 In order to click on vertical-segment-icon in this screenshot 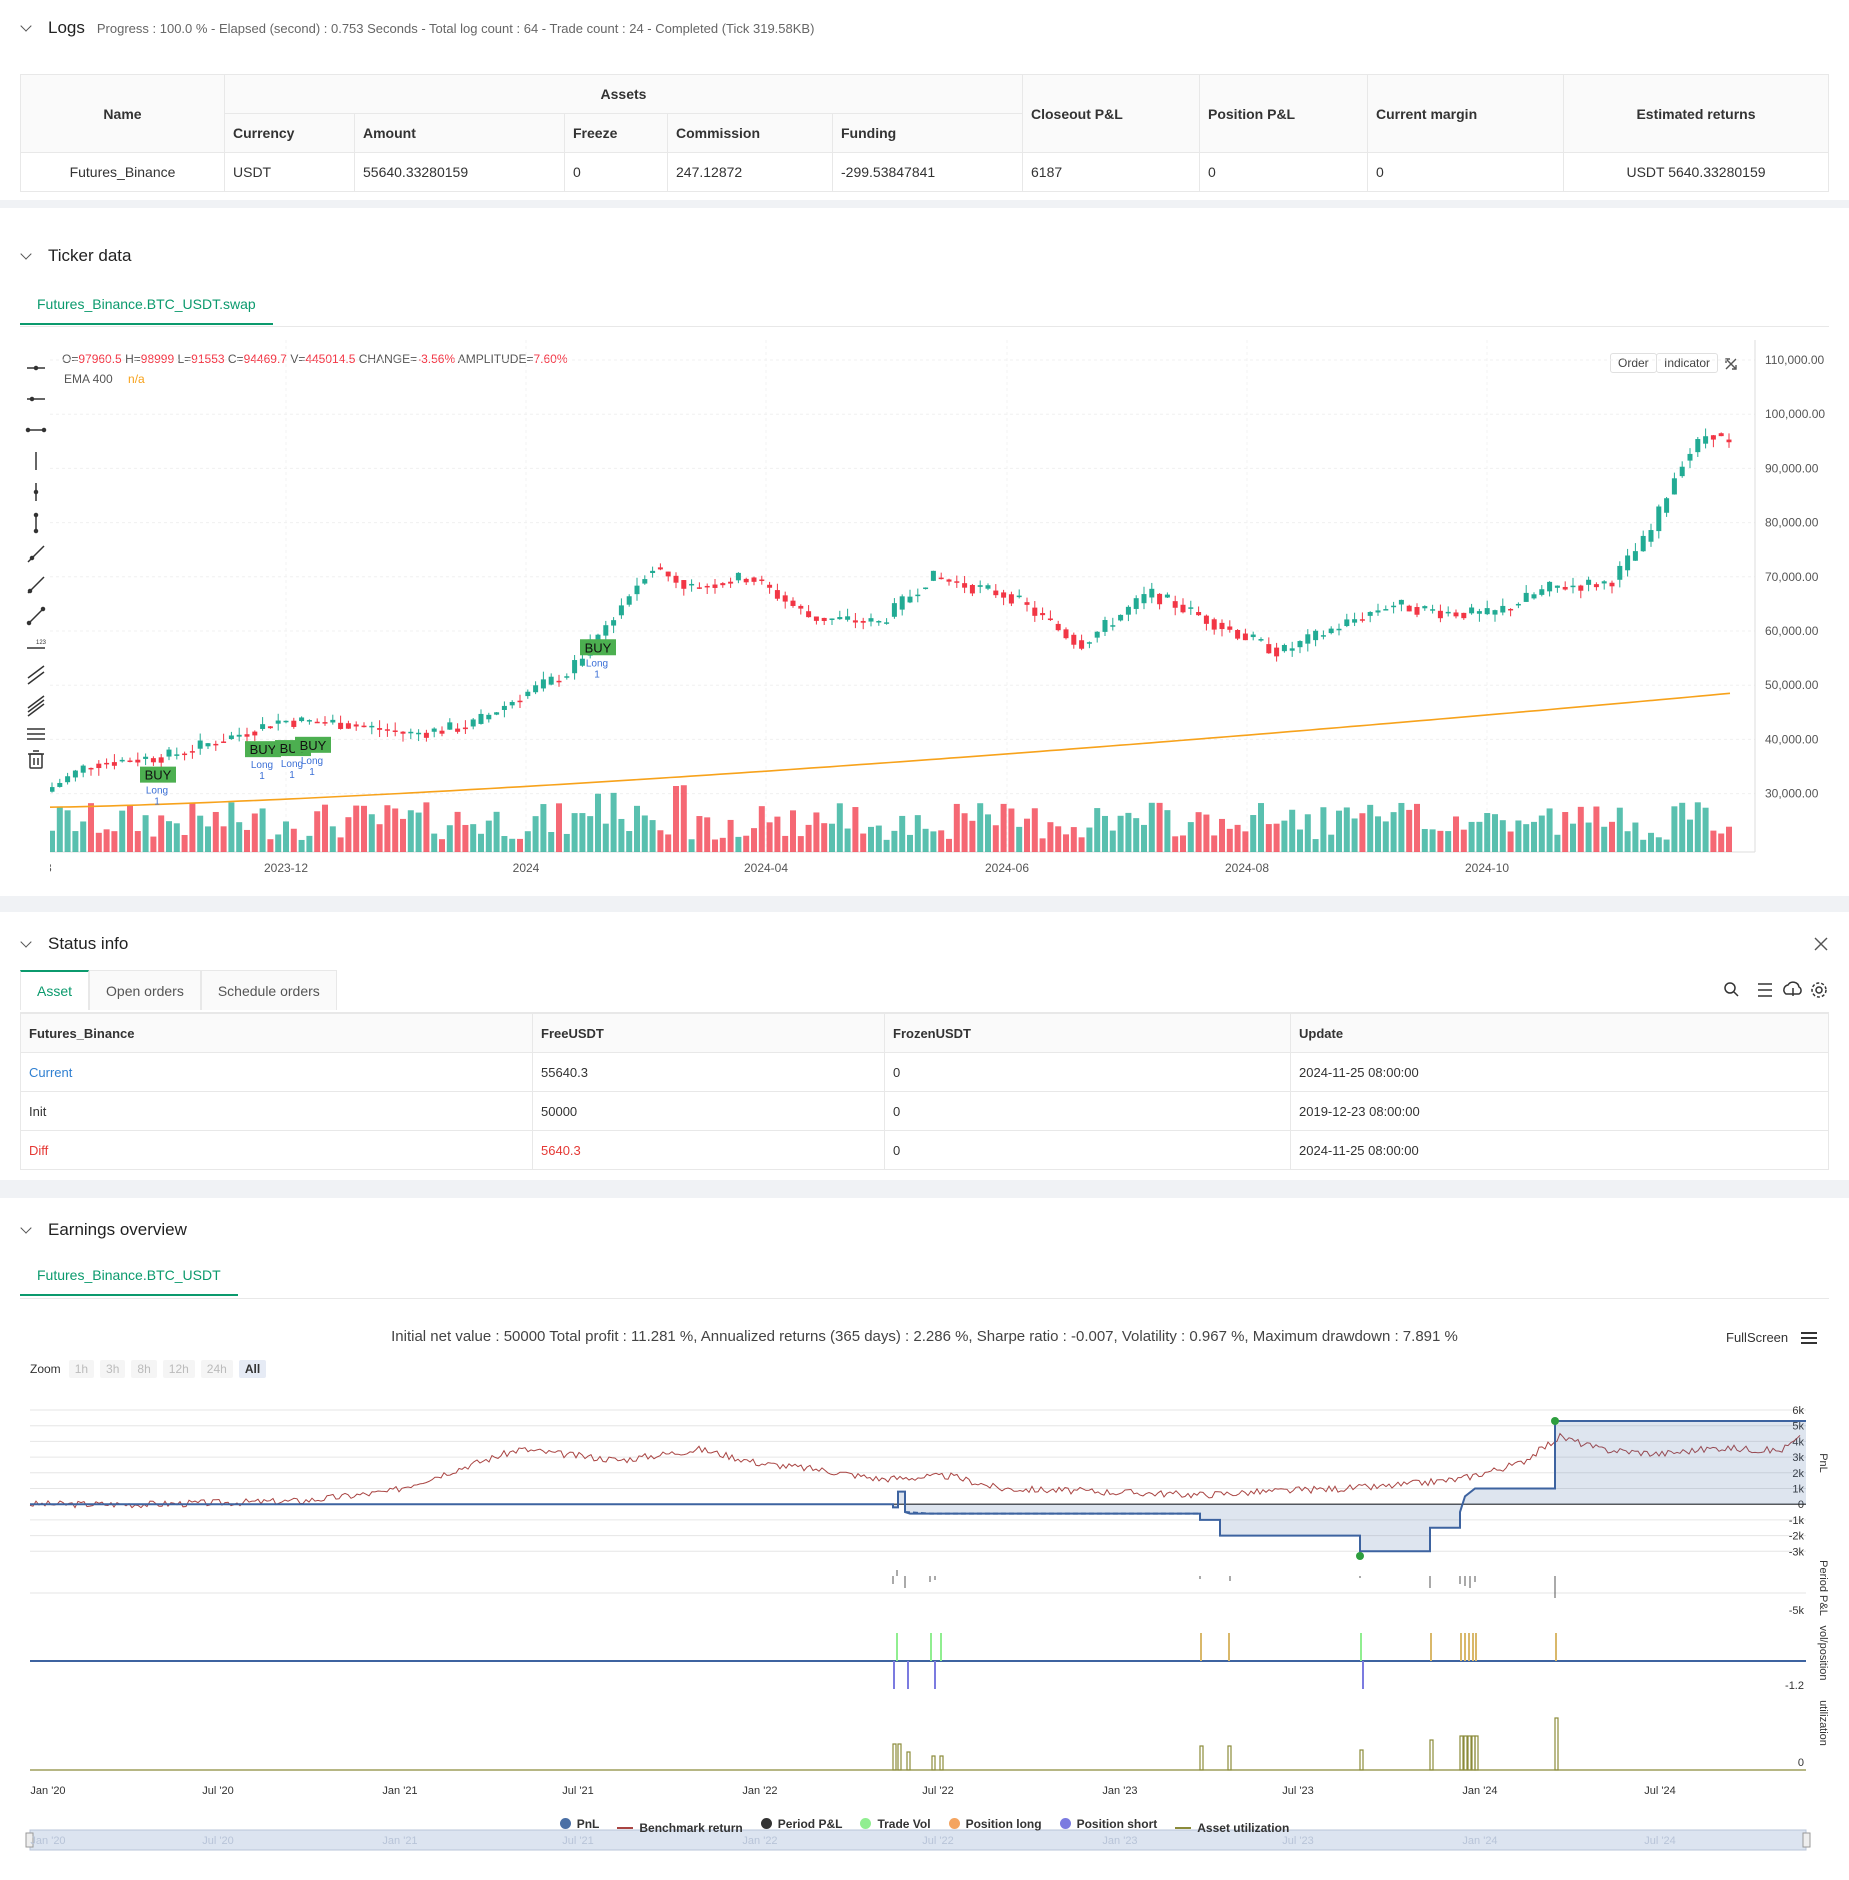, I will do `click(36, 523)`.